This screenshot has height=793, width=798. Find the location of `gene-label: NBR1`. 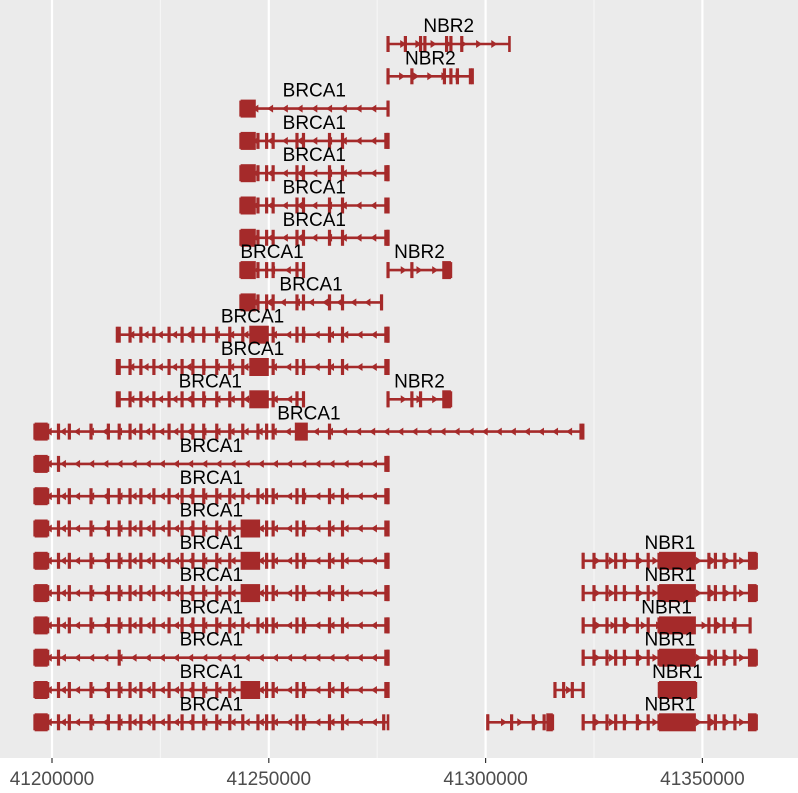

gene-label: NBR1 is located at coordinates (670, 640).